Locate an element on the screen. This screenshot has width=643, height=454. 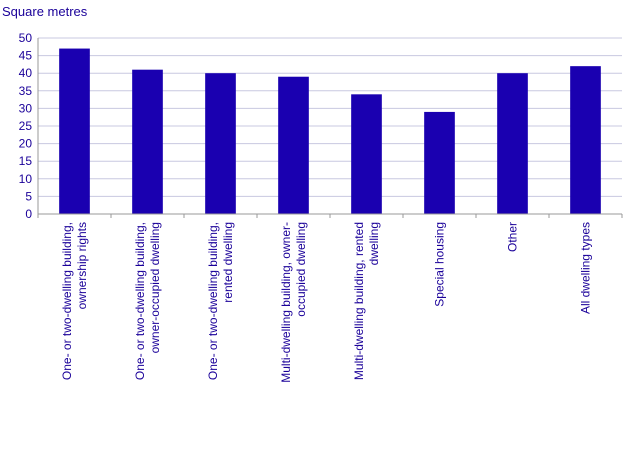
y-tick-label: 25 is located at coordinates (26, 126).